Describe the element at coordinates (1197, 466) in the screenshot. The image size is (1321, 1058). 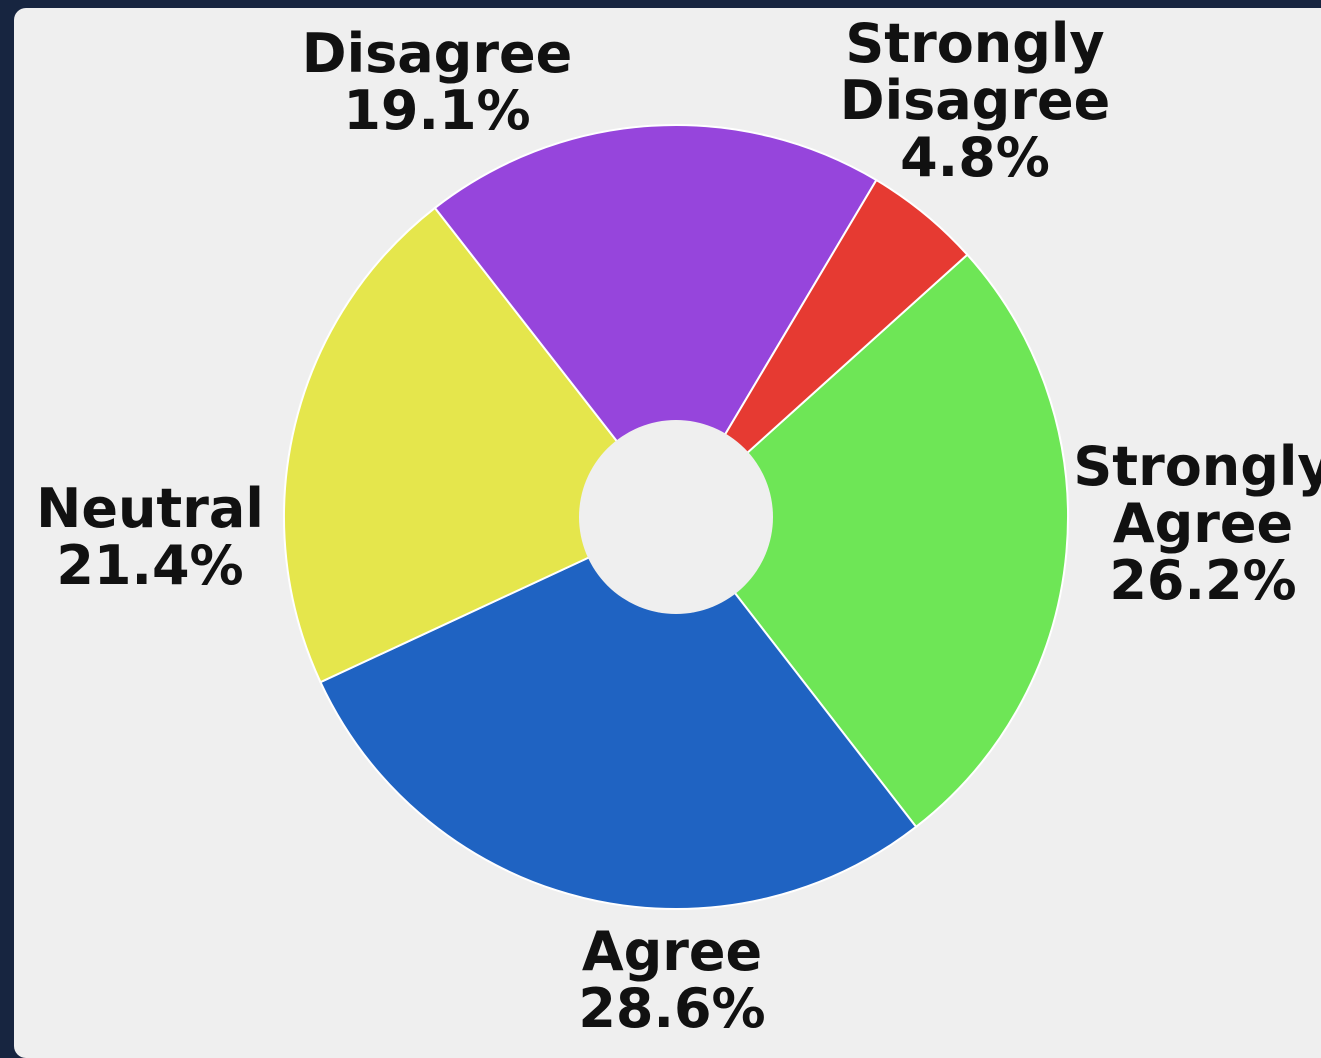
I see `label-strongly-agree-line1: Strongly` at that location.